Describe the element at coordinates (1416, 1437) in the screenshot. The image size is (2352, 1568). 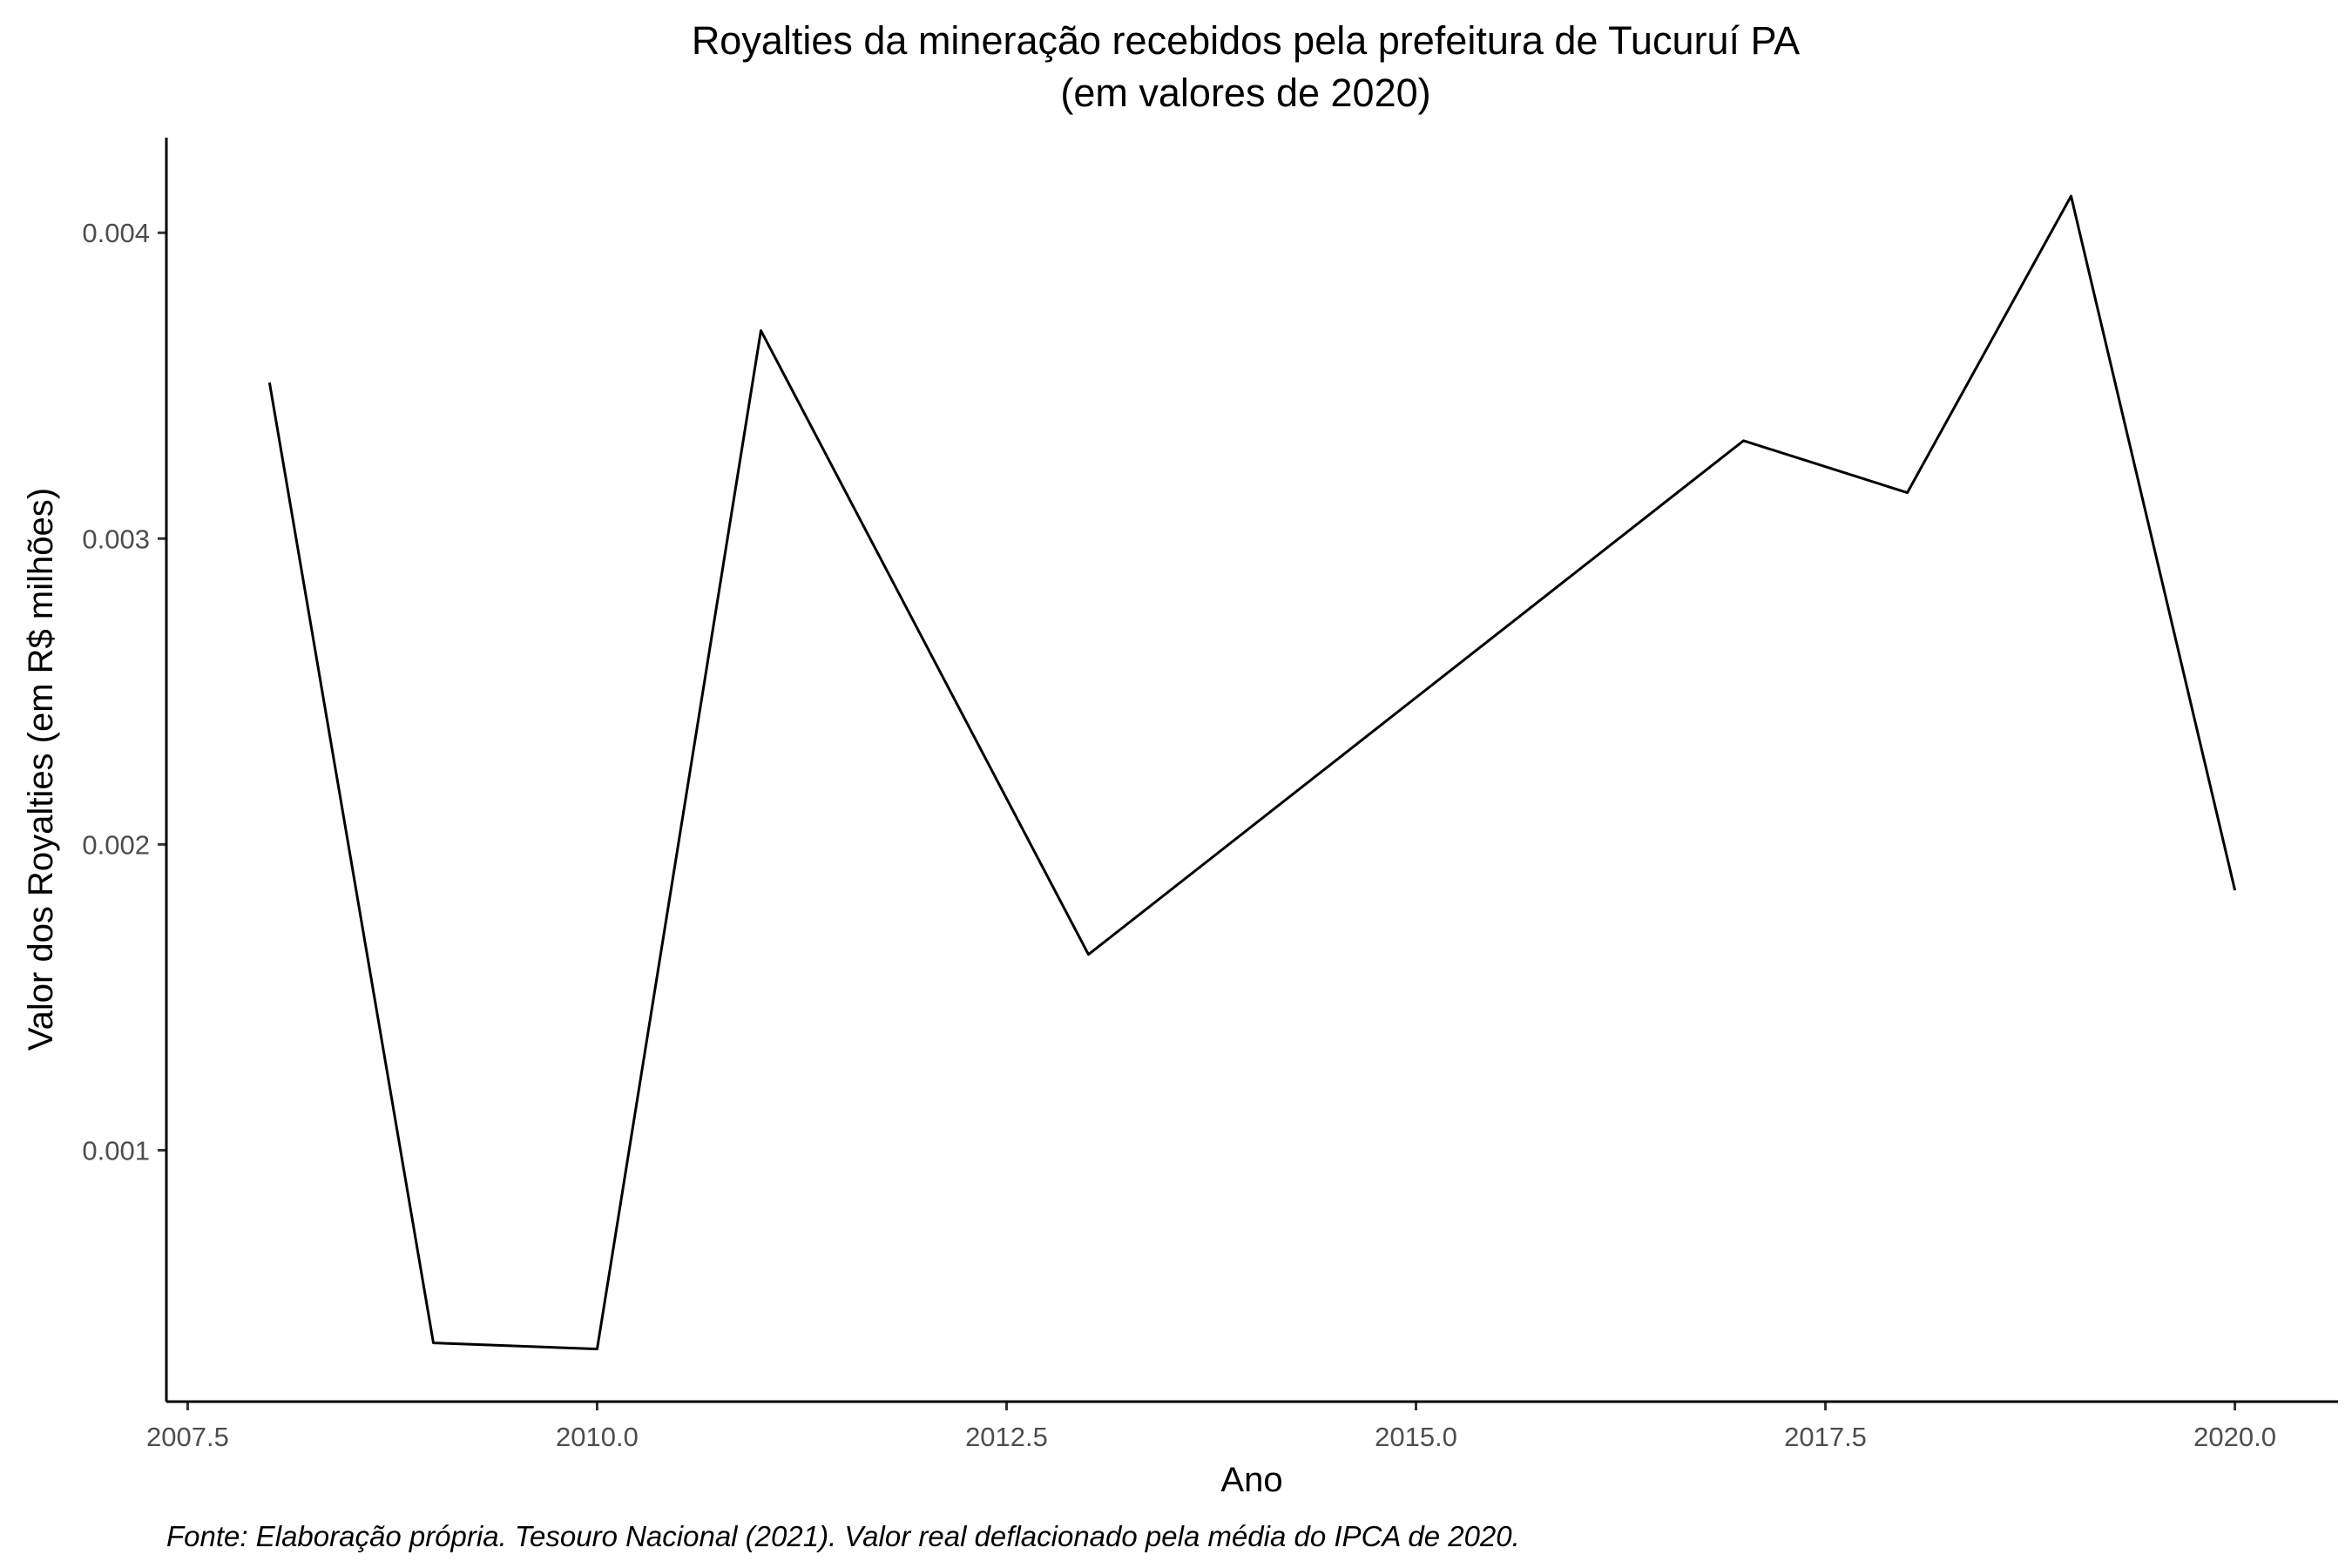
I see `x-tick-label: 2015.0` at that location.